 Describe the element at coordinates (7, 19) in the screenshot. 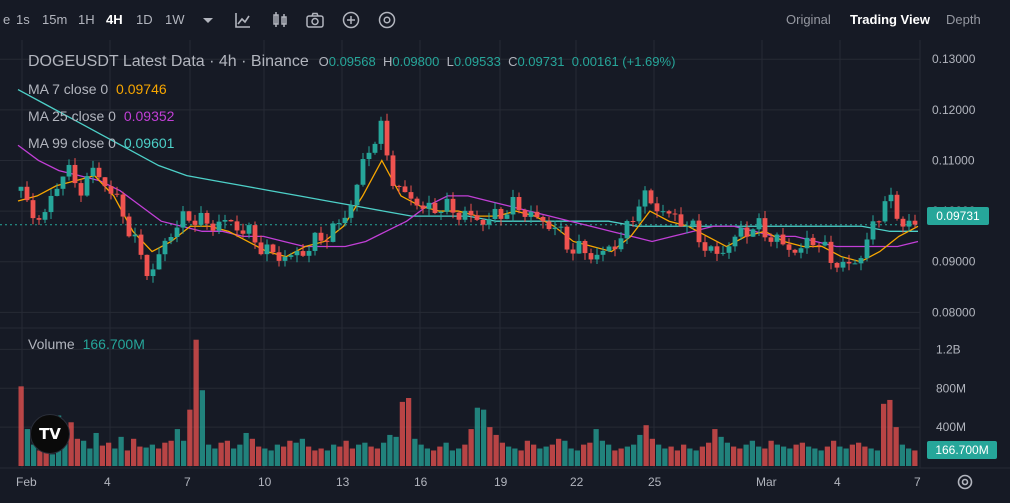

I see `interval-e: e` at that location.